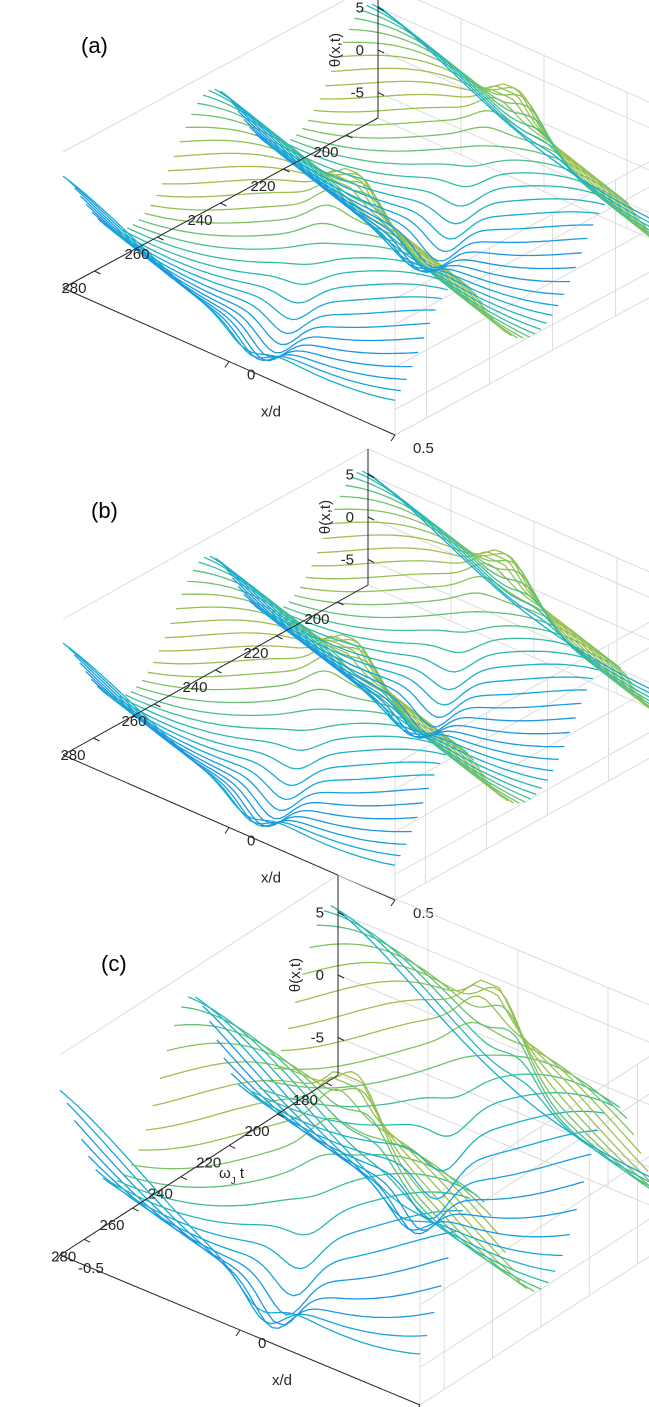  What do you see at coordinates (104, 510) in the screenshot?
I see `panel-label: (b)` at bounding box center [104, 510].